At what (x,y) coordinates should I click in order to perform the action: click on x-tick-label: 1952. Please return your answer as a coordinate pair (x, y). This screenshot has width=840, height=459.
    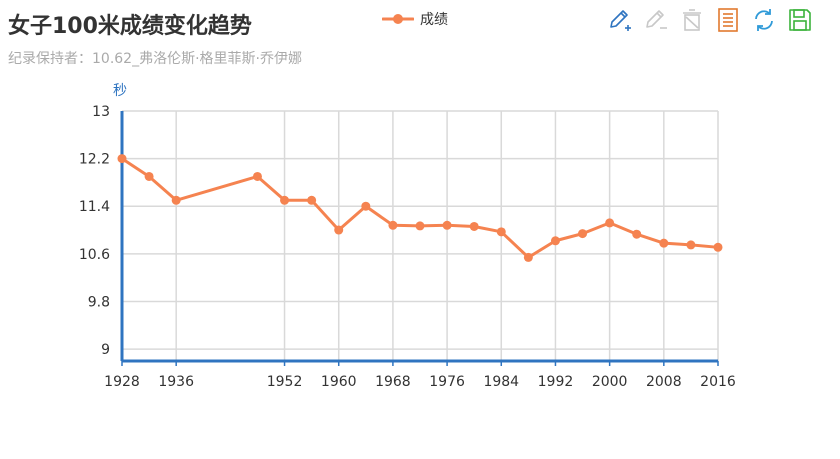
    Looking at the image, I should click on (285, 382).